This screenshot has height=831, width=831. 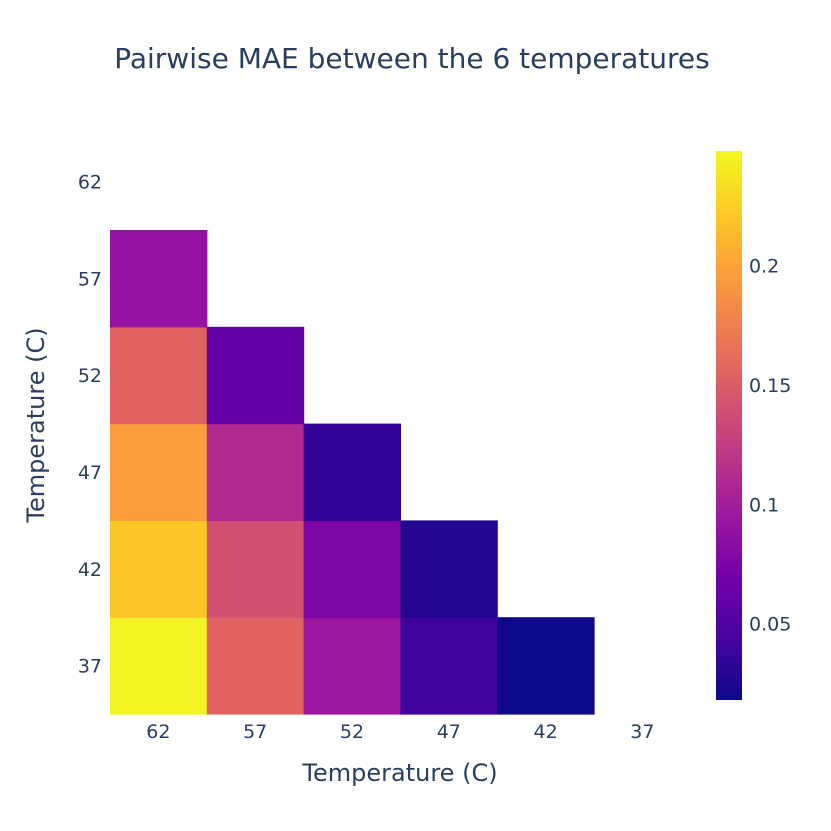 I want to click on x-tick-label: 52, so click(x=352, y=732).